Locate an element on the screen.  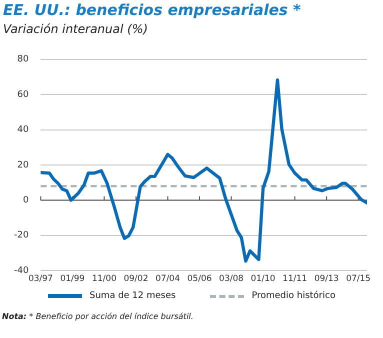
x-tick-label: 09/02 is located at coordinates (136, 279).